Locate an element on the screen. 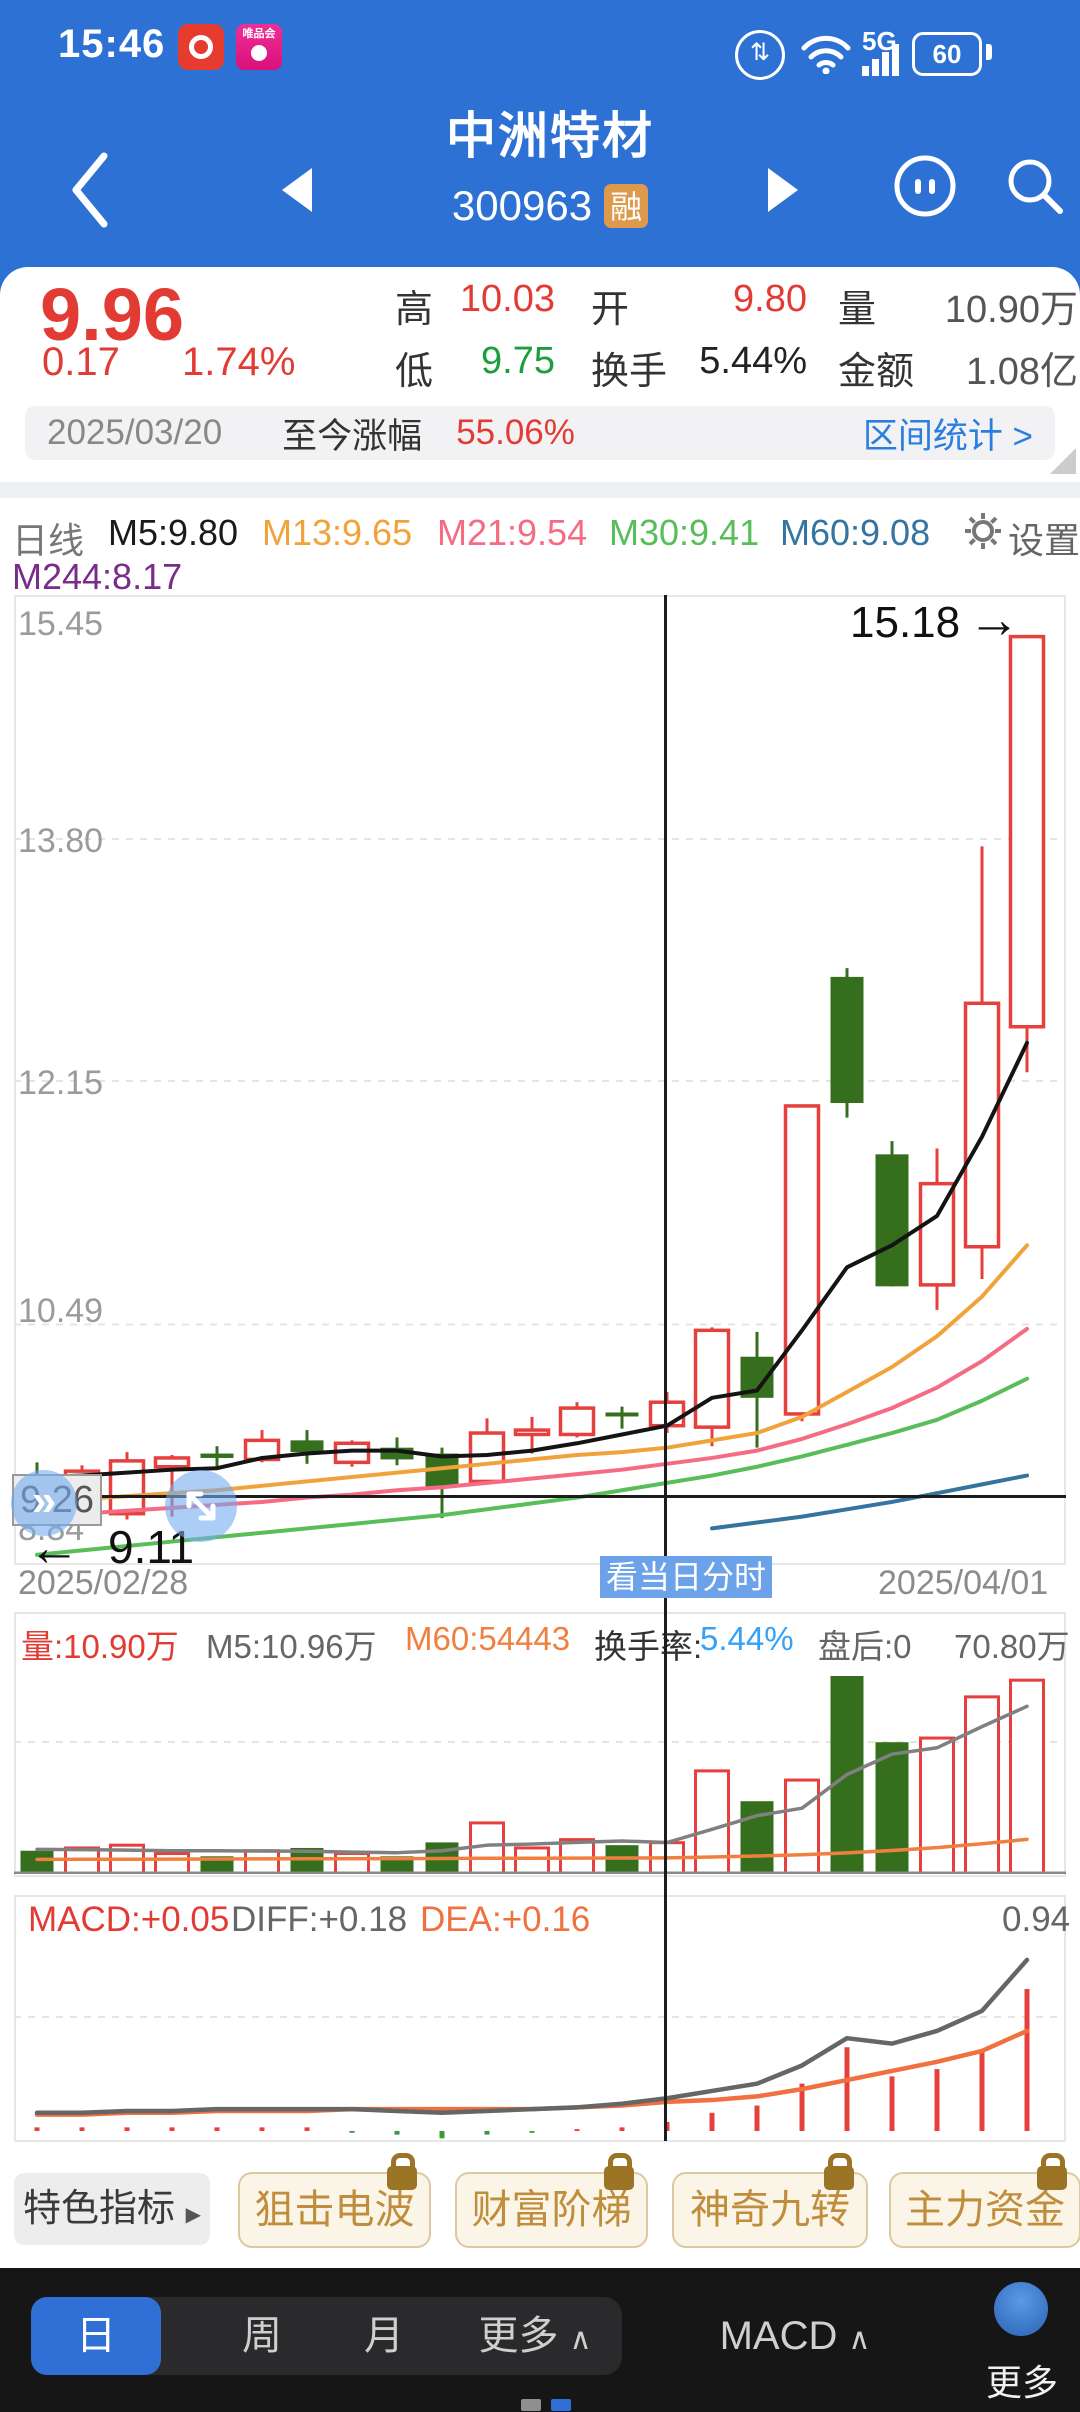  back-button is located at coordinates (90, 190).